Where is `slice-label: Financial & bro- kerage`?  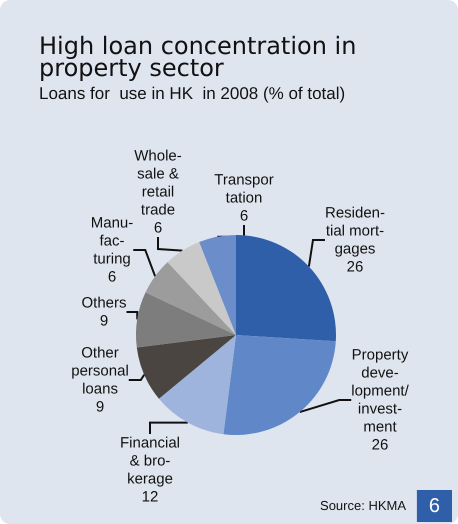 slice-label: Financial & bro- kerage is located at coordinates (150, 461).